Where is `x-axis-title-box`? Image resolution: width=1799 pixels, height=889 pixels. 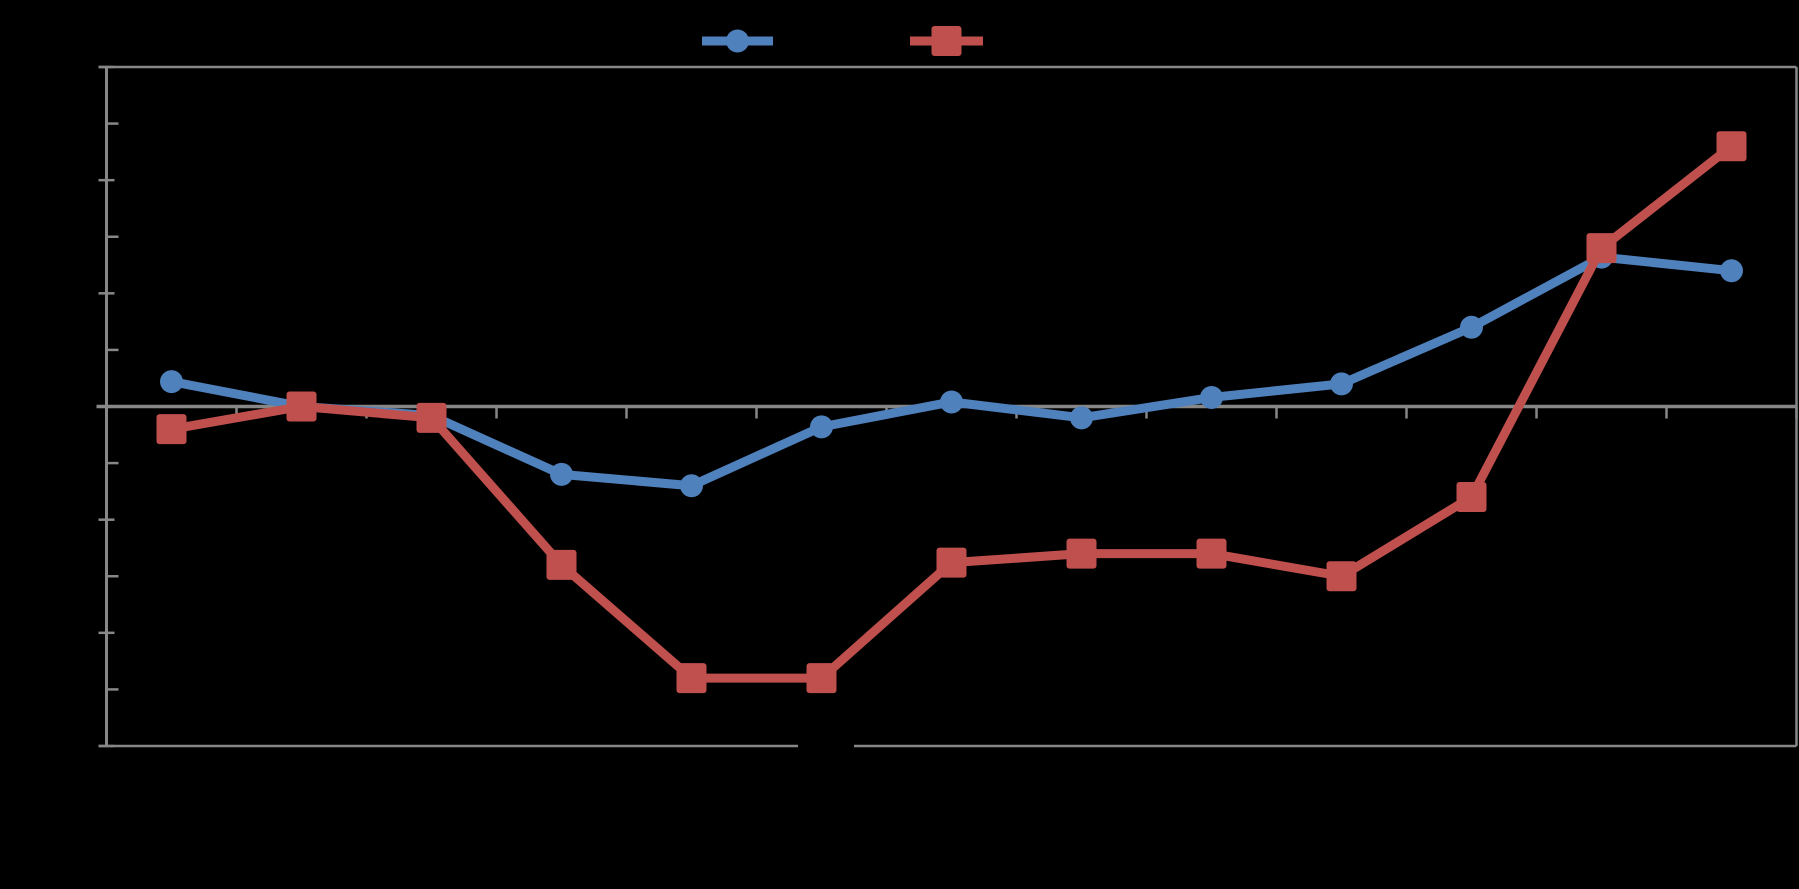 x-axis-title-box is located at coordinates (826, 744).